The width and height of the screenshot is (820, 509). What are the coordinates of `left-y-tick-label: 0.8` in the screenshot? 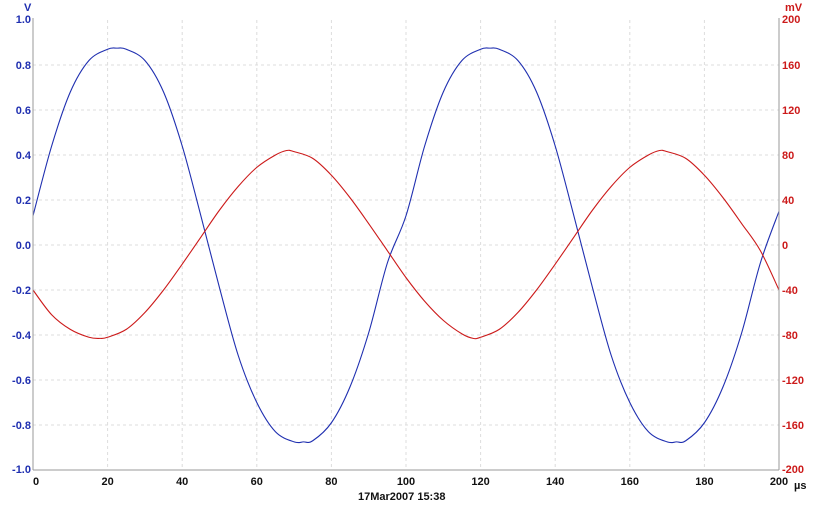 It's located at (23, 66).